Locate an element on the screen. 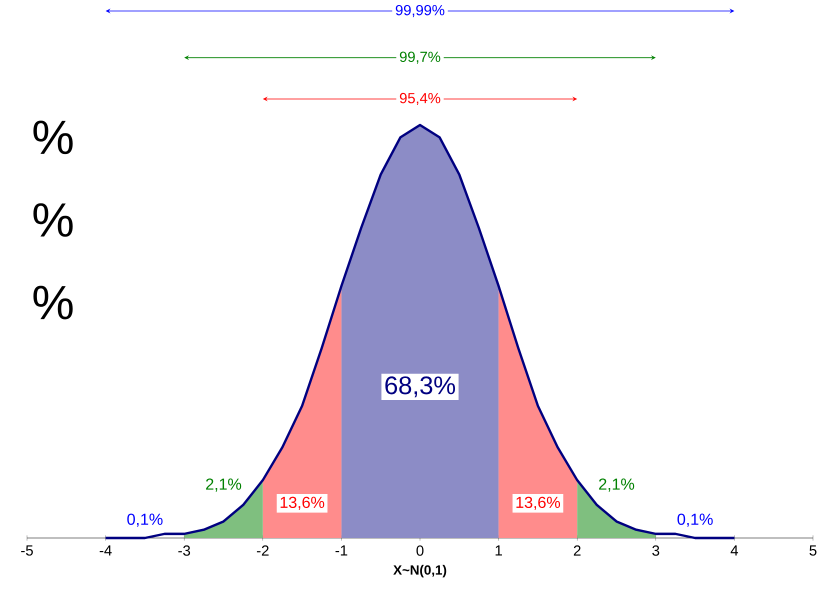 The width and height of the screenshot is (823, 604). x-tick-label: 2 is located at coordinates (577, 550).